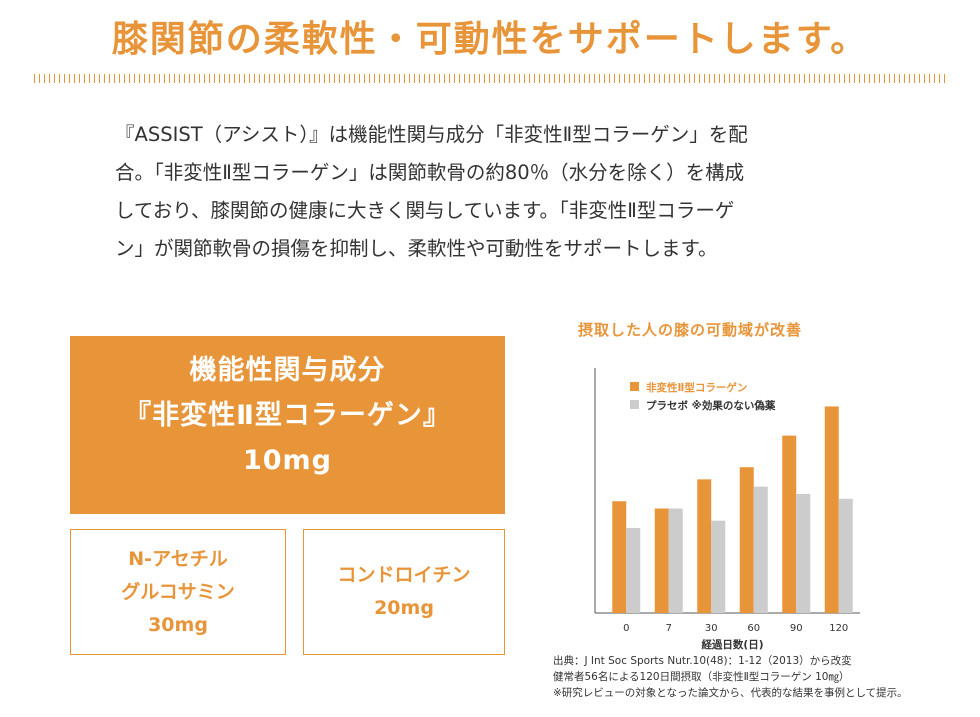 The image size is (980, 717). Describe the element at coordinates (669, 628) in the screenshot. I see `x-tick-label: 7` at that location.